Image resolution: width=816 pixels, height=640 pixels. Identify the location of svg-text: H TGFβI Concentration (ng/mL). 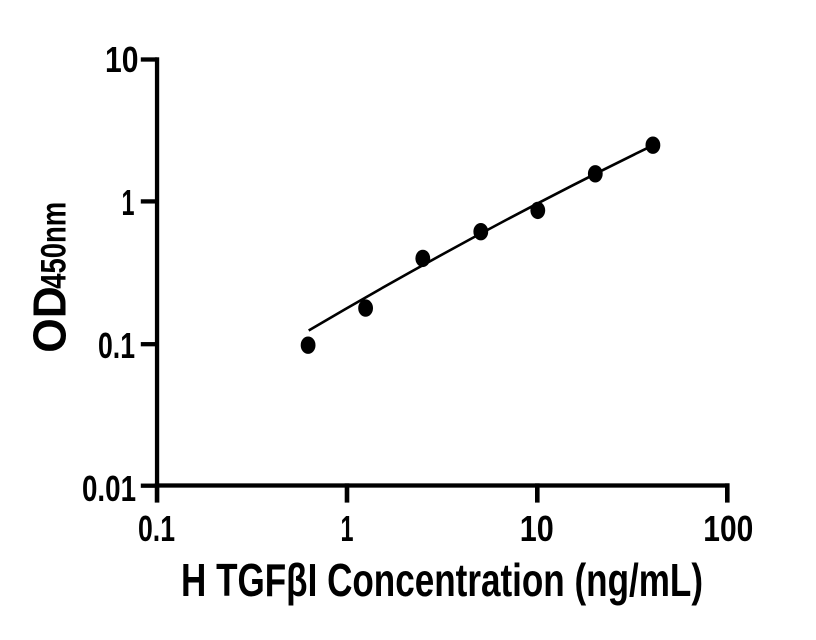
(442, 580).